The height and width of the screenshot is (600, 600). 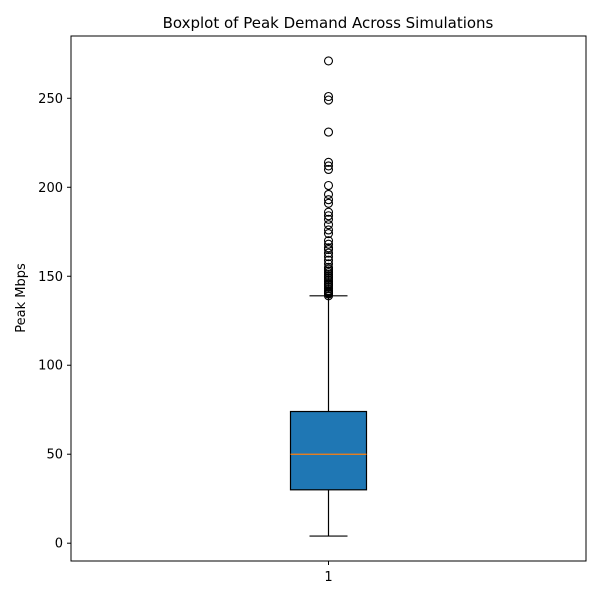 I want to click on y-tick-label: 200, so click(x=50, y=188).